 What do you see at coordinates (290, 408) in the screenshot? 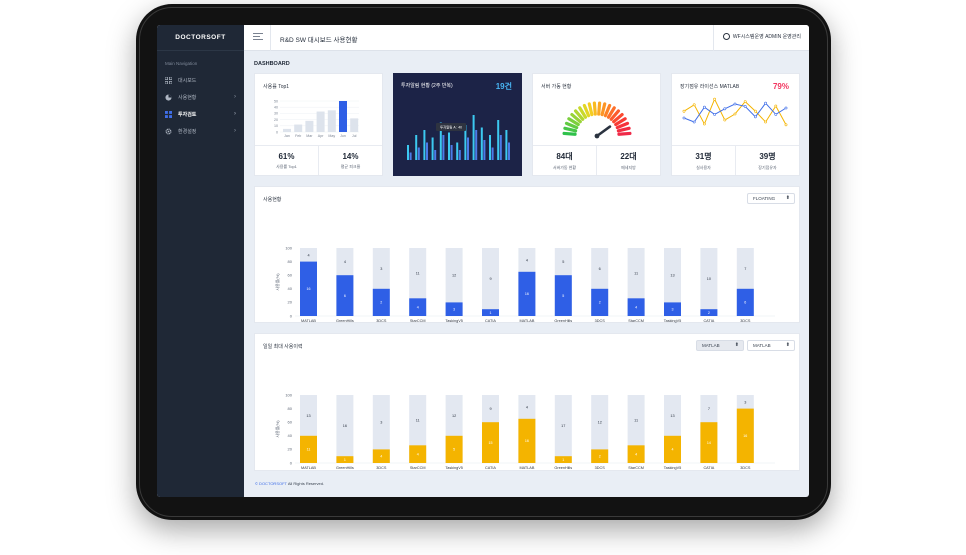
I see `y-tick-label: 80` at bounding box center [290, 408].